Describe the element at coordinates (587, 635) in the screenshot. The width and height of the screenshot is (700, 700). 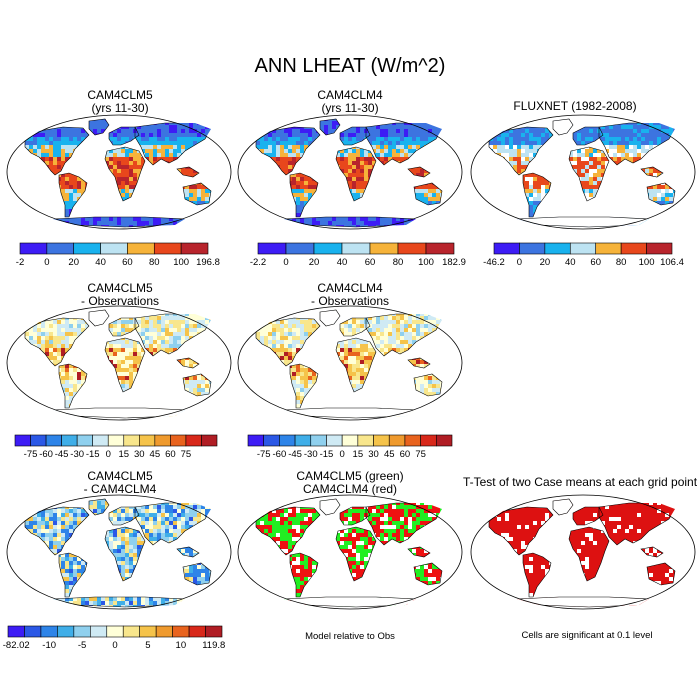
I see `note-significance: Cells are significant at 0.1 level` at that location.